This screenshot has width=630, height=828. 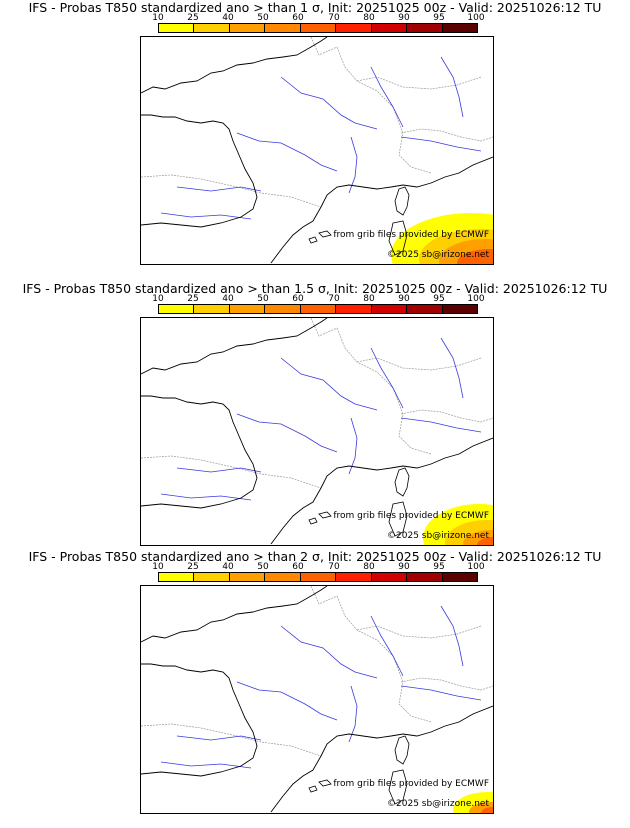 What do you see at coordinates (298, 18) in the screenshot?
I see `colorbar-tick-label: 60` at bounding box center [298, 18].